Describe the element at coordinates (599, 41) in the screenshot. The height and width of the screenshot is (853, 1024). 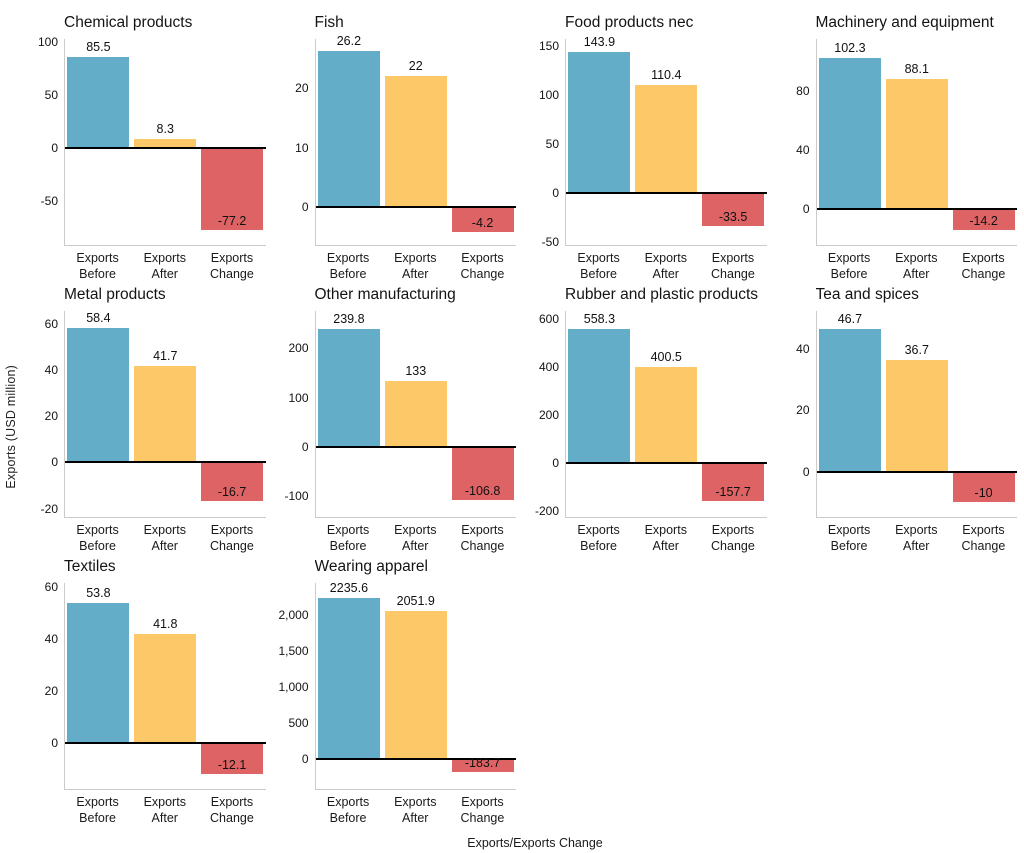
I see `bar-value-label: 143.9` at that location.